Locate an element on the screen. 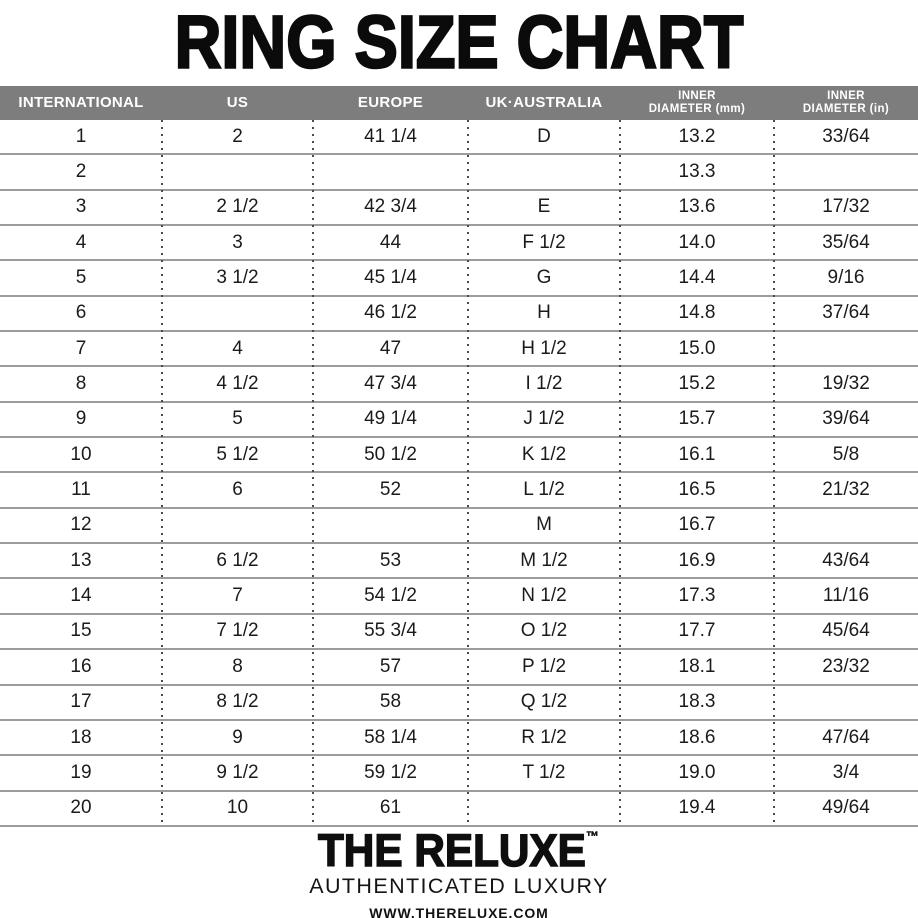  table-cell-uk-australia: I 1/2 is located at coordinates (544, 384).